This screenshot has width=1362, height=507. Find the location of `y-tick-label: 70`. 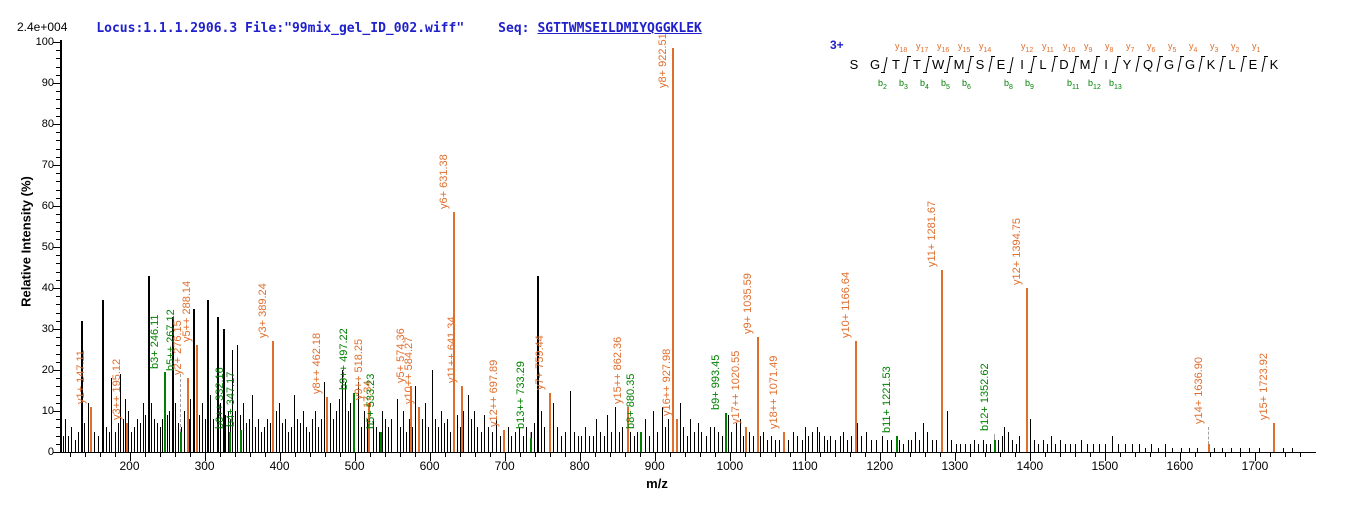

y-tick-label: 70 is located at coordinates (47, 165).